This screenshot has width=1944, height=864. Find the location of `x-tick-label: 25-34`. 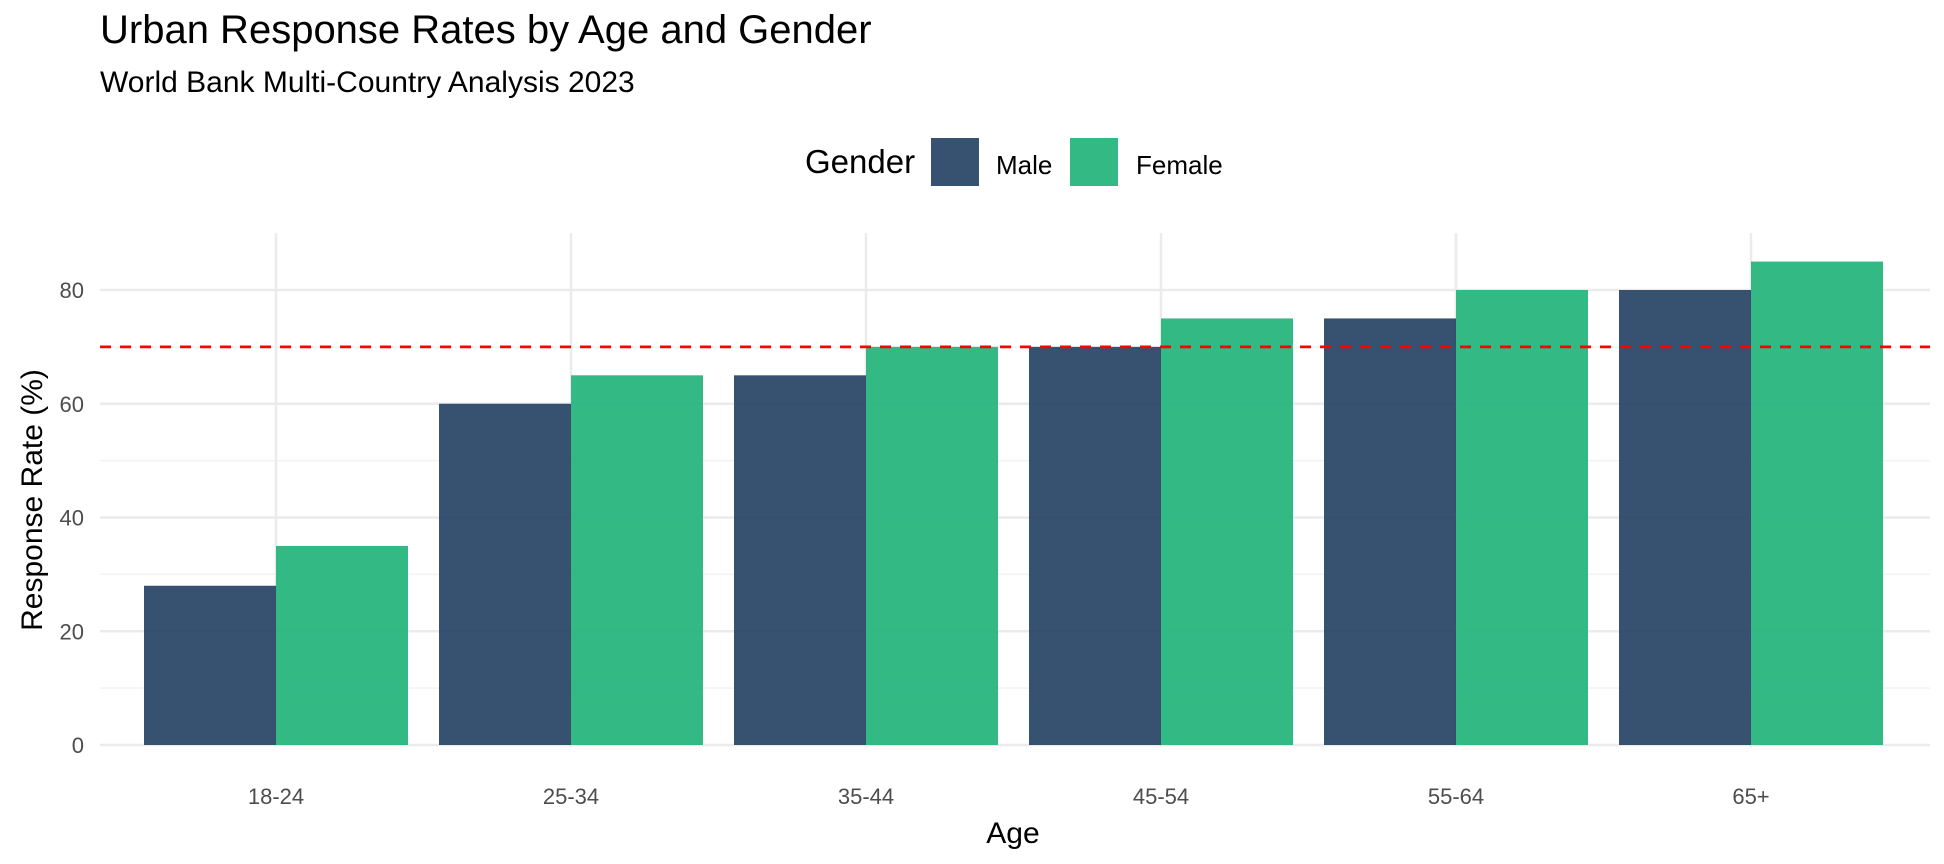

x-tick-label: 25-34 is located at coordinates (571, 796).